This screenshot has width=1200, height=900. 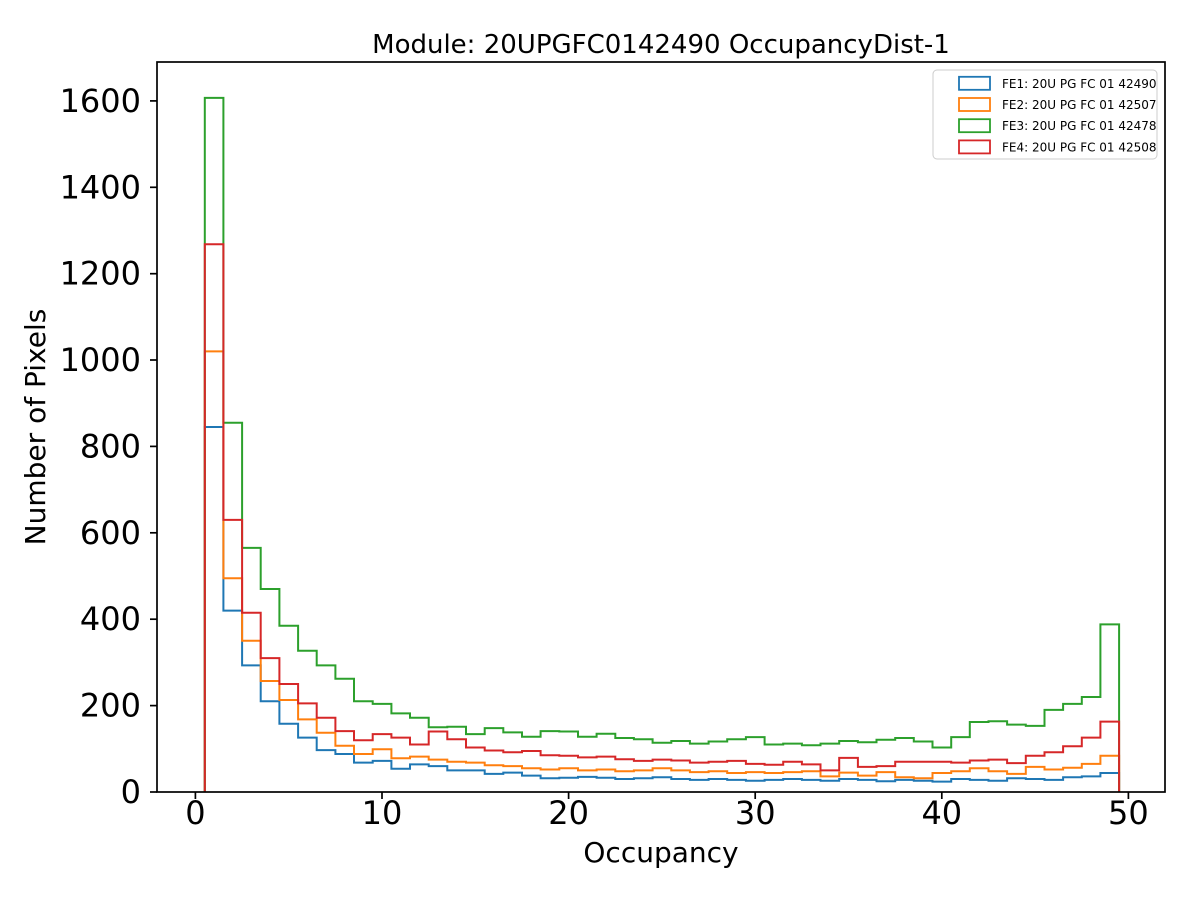 I want to click on legend-item-fe1: FE1: 20U PG FC 01 42490, so click(x=1057, y=83).